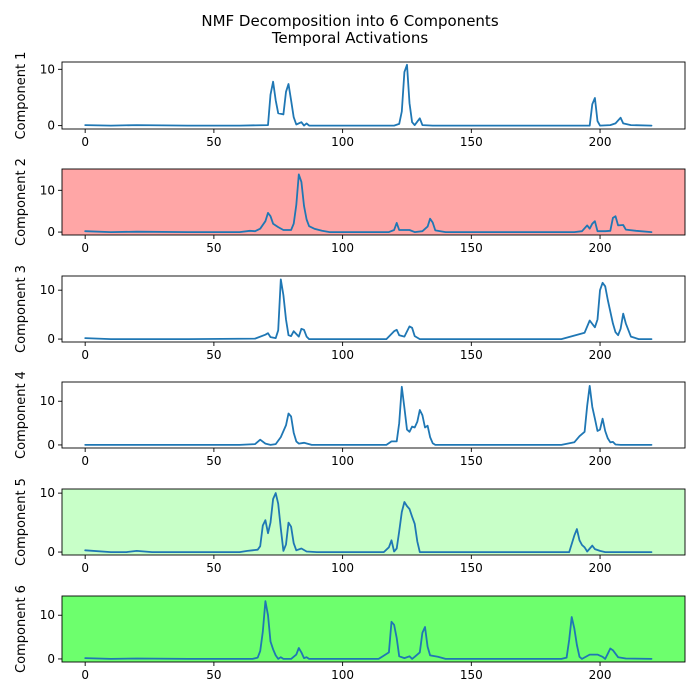 This screenshot has height=700, width=700. I want to click on y-axis-label-1: Component 1, so click(21, 96).